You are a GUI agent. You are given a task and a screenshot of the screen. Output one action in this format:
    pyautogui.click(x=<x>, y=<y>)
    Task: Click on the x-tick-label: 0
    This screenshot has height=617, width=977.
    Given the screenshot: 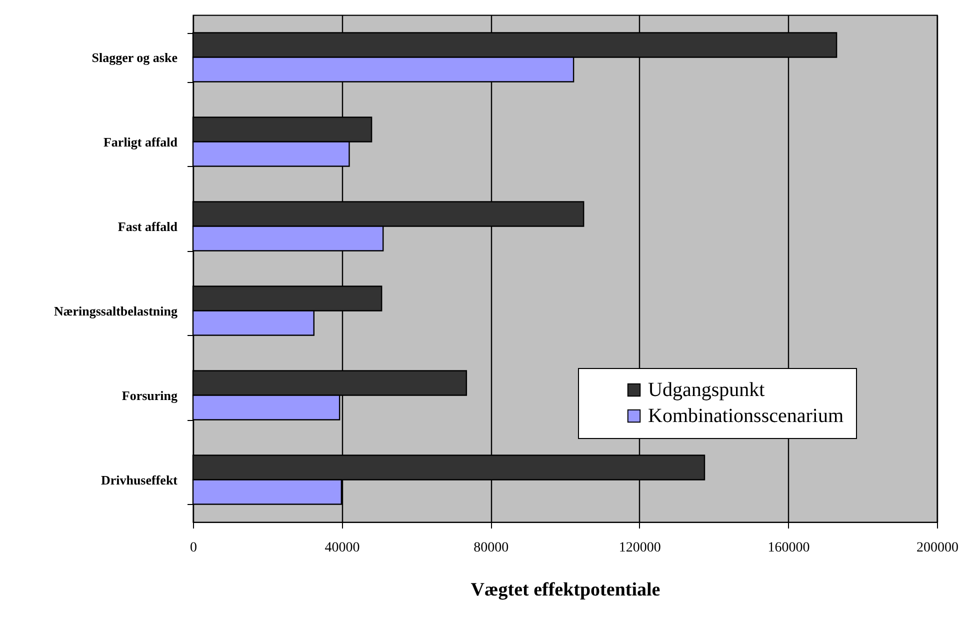 What is the action you would take?
    pyautogui.click(x=193, y=548)
    